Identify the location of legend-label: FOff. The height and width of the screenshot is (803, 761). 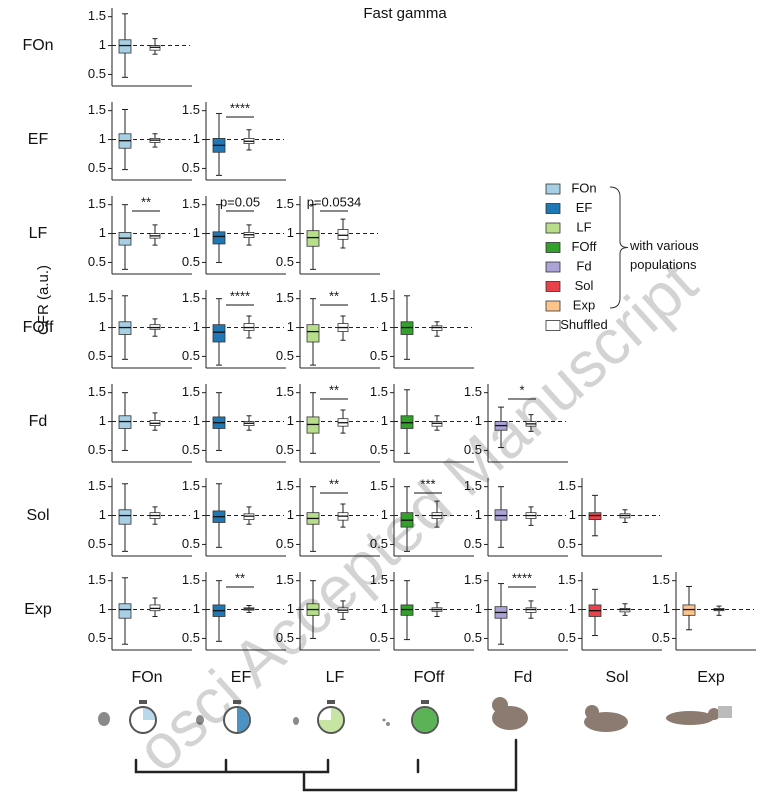
(583, 246).